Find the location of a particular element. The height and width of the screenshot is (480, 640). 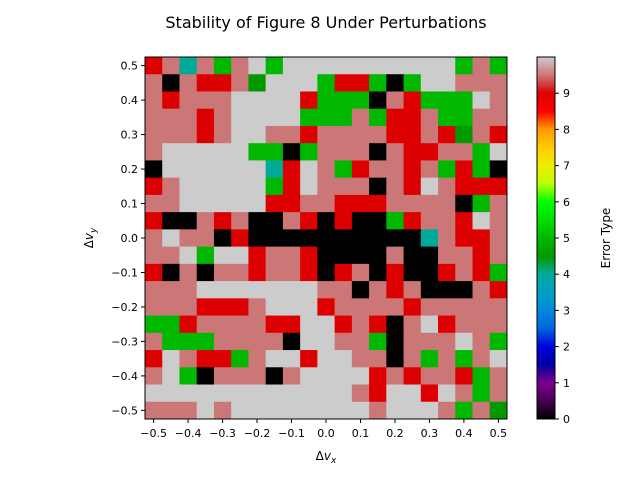

x-tick-label: 0.4 is located at coordinates (464, 433).